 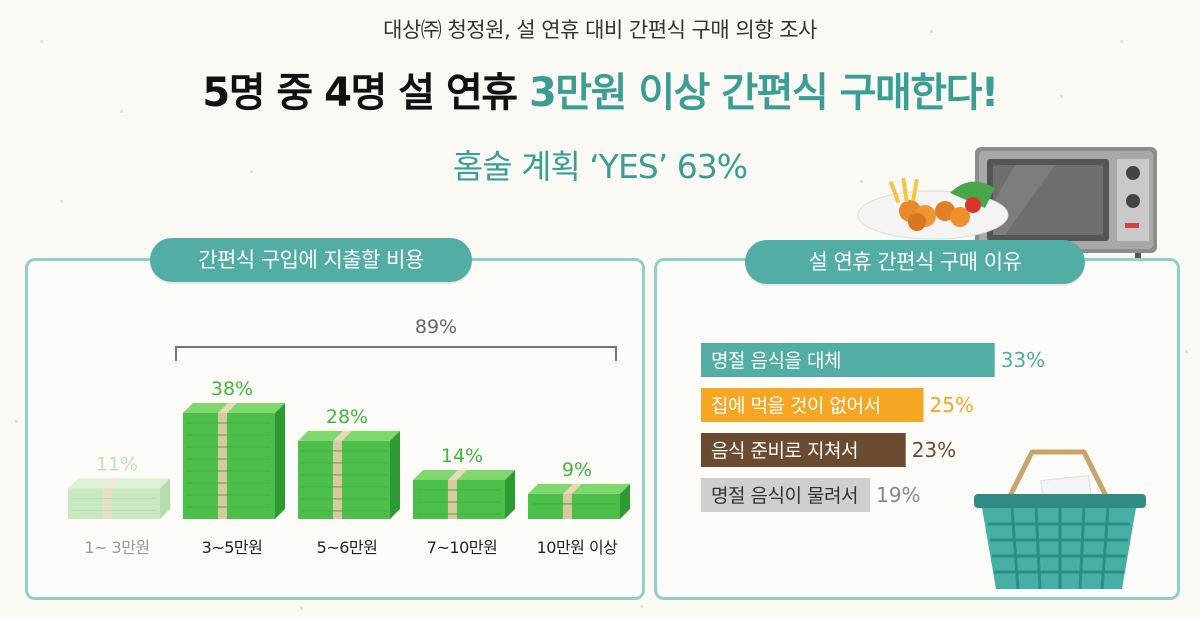 I want to click on category-label: 7~10만원, so click(x=462, y=547).